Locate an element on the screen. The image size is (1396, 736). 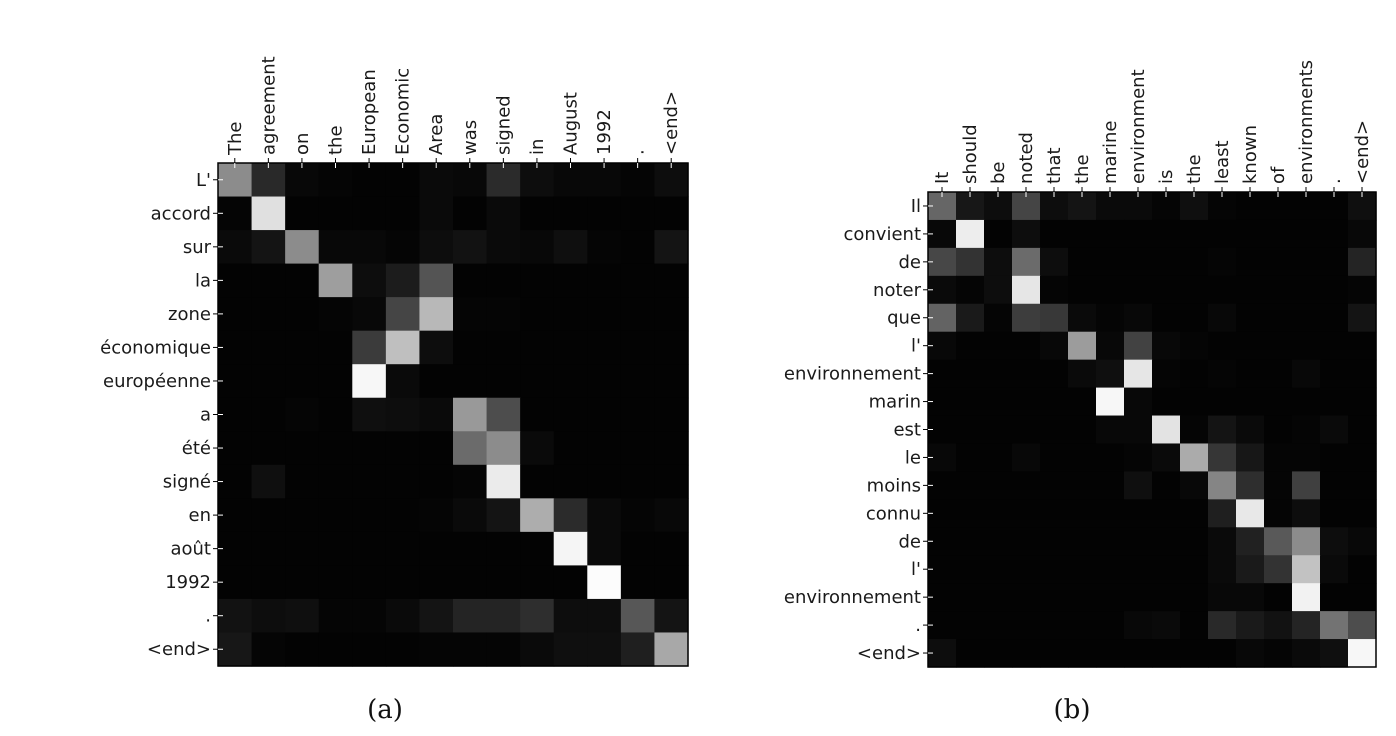
x-tick-label: August is located at coordinates (571, 123).